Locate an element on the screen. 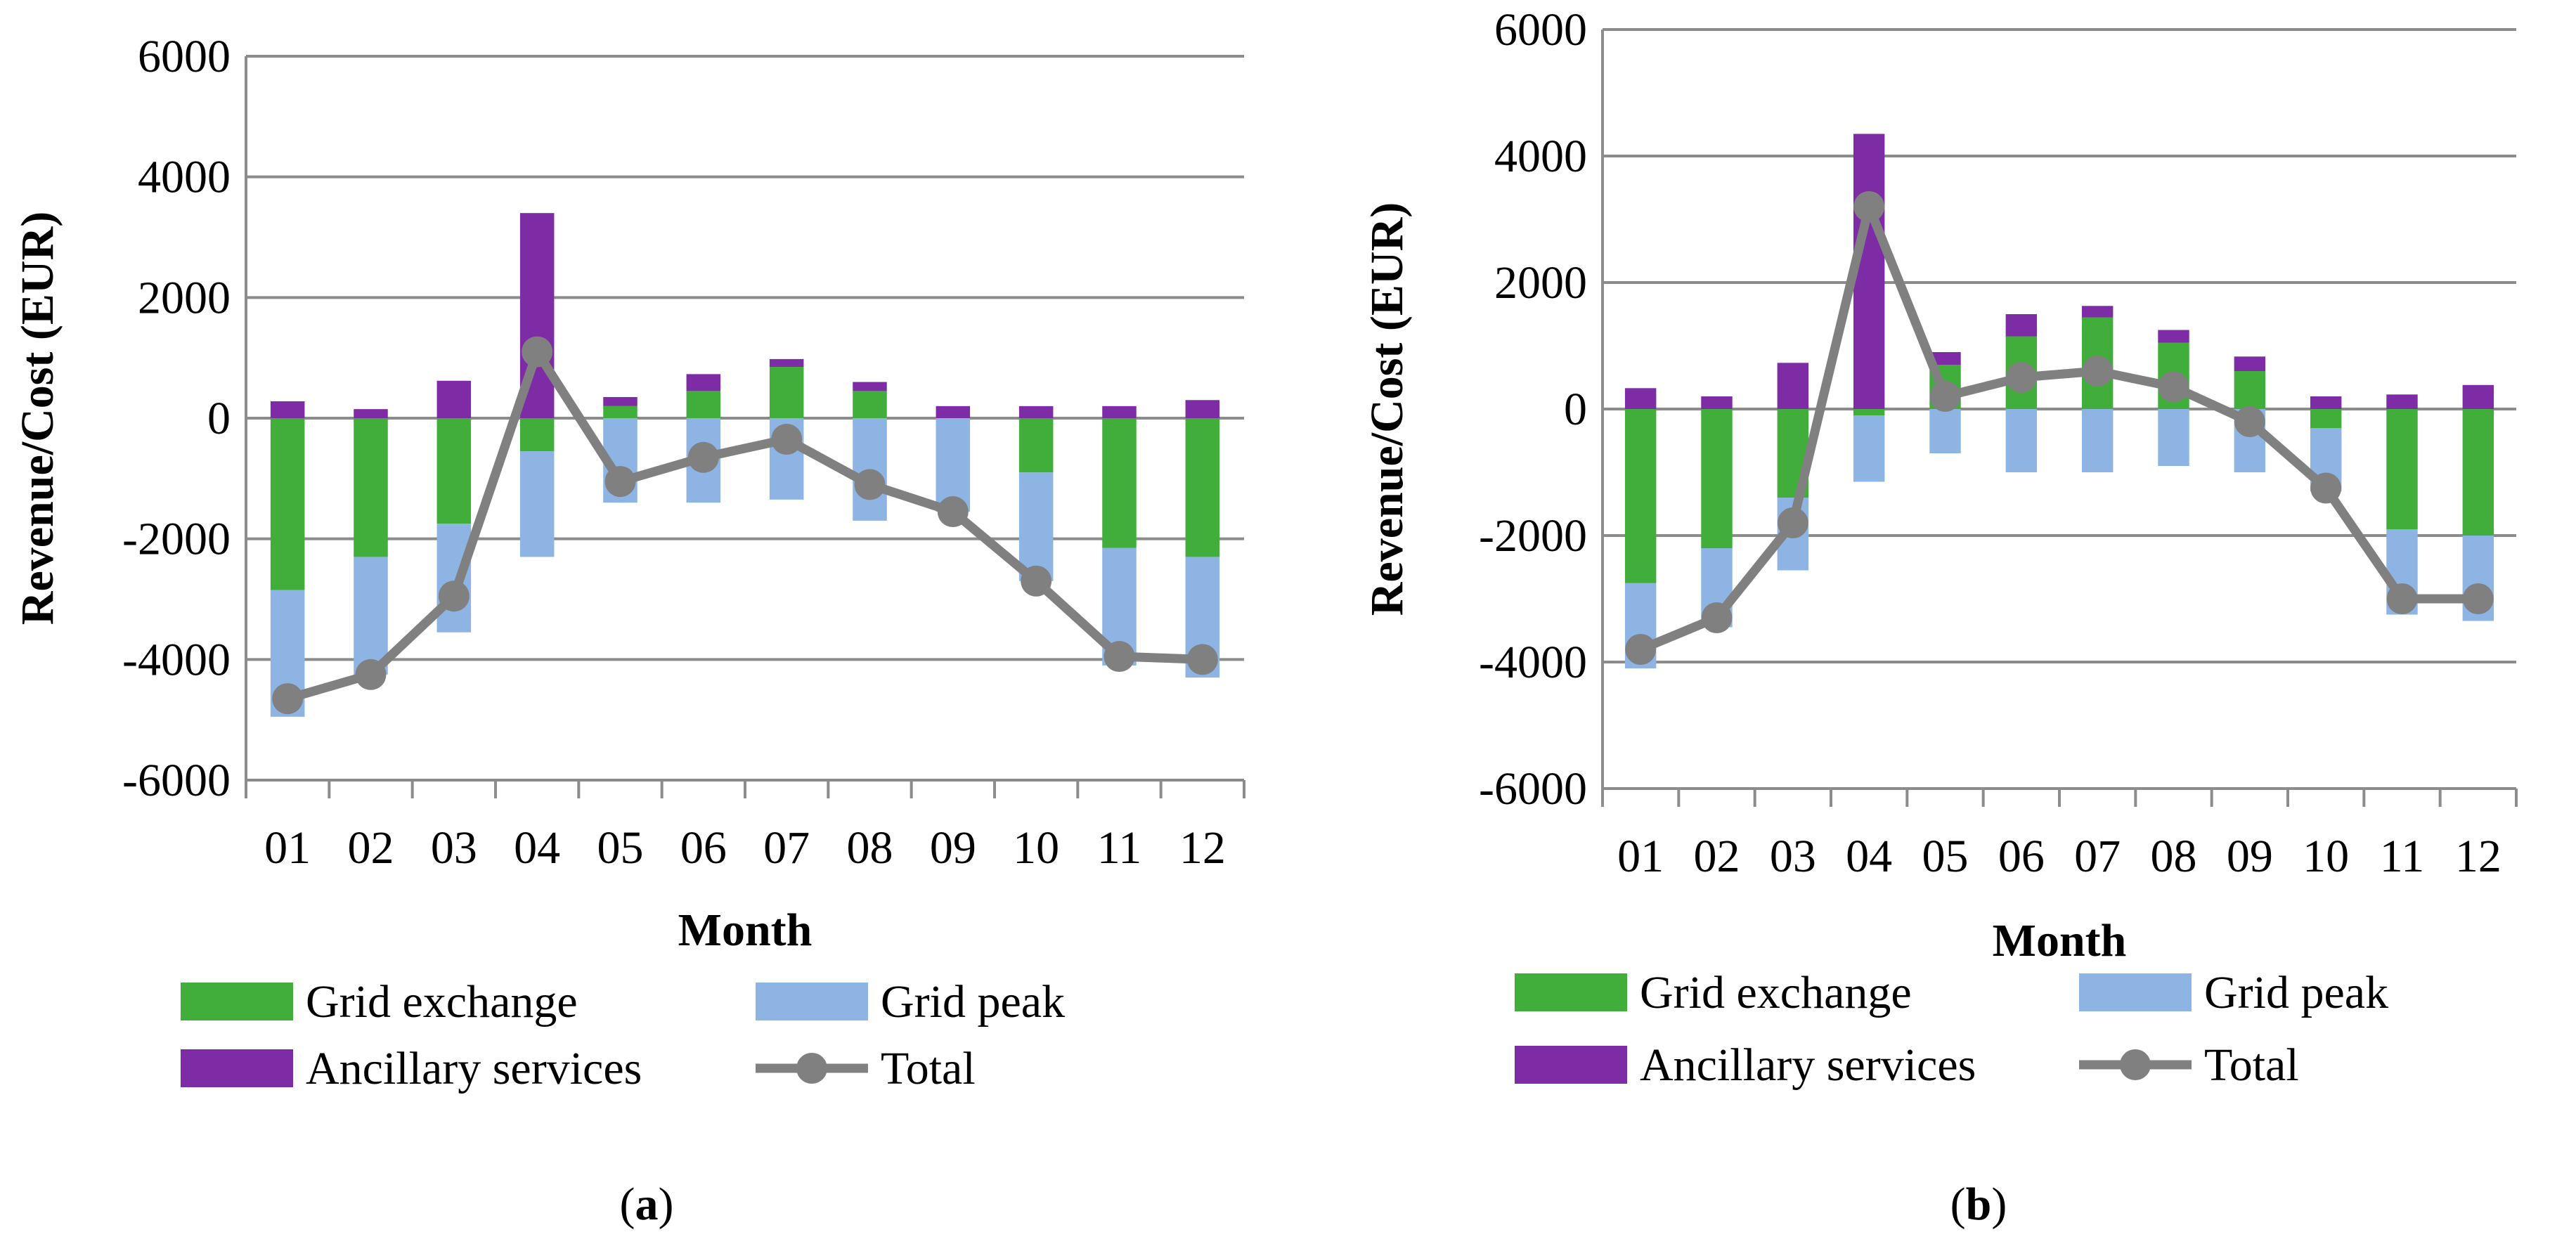 The width and height of the screenshot is (2576, 1251). pb-x-tick-label: 05 is located at coordinates (1946, 857).